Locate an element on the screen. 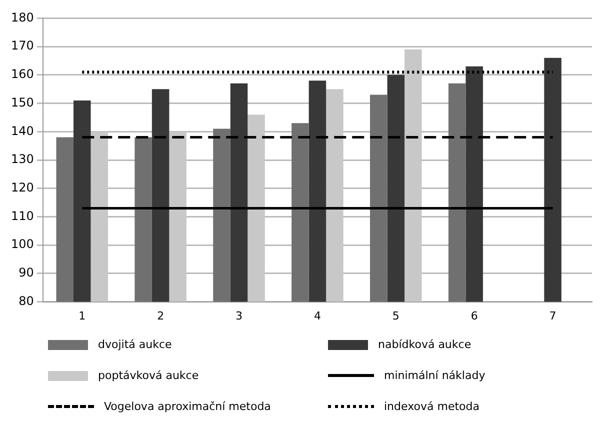 The height and width of the screenshot is (431, 610). x-tick-label: 2 is located at coordinates (160, 315).